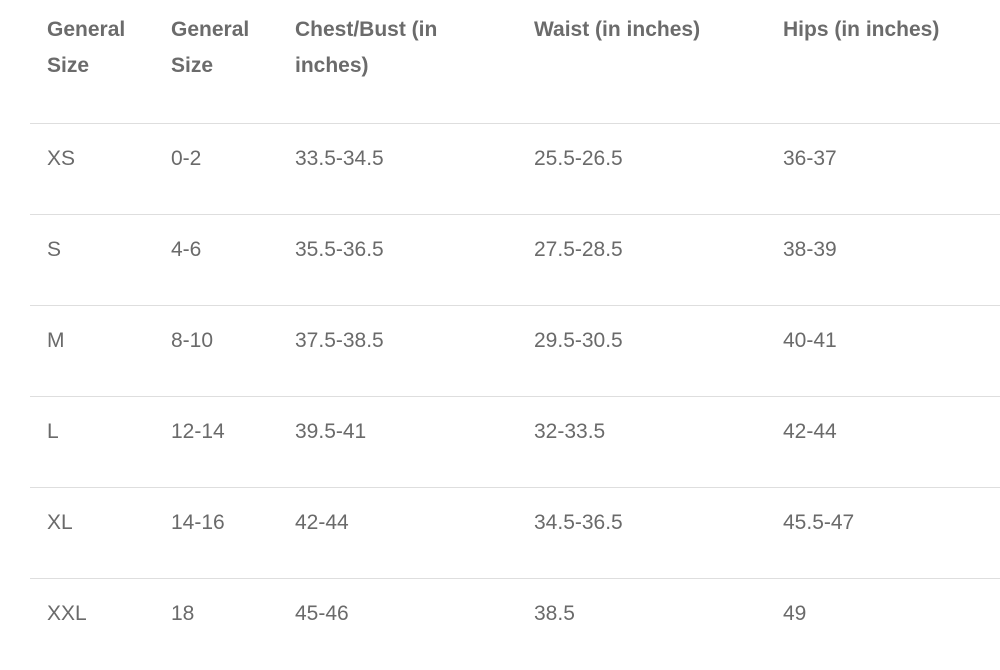 The width and height of the screenshot is (1000, 670). I want to click on table-cell: 4-6, so click(186, 249).